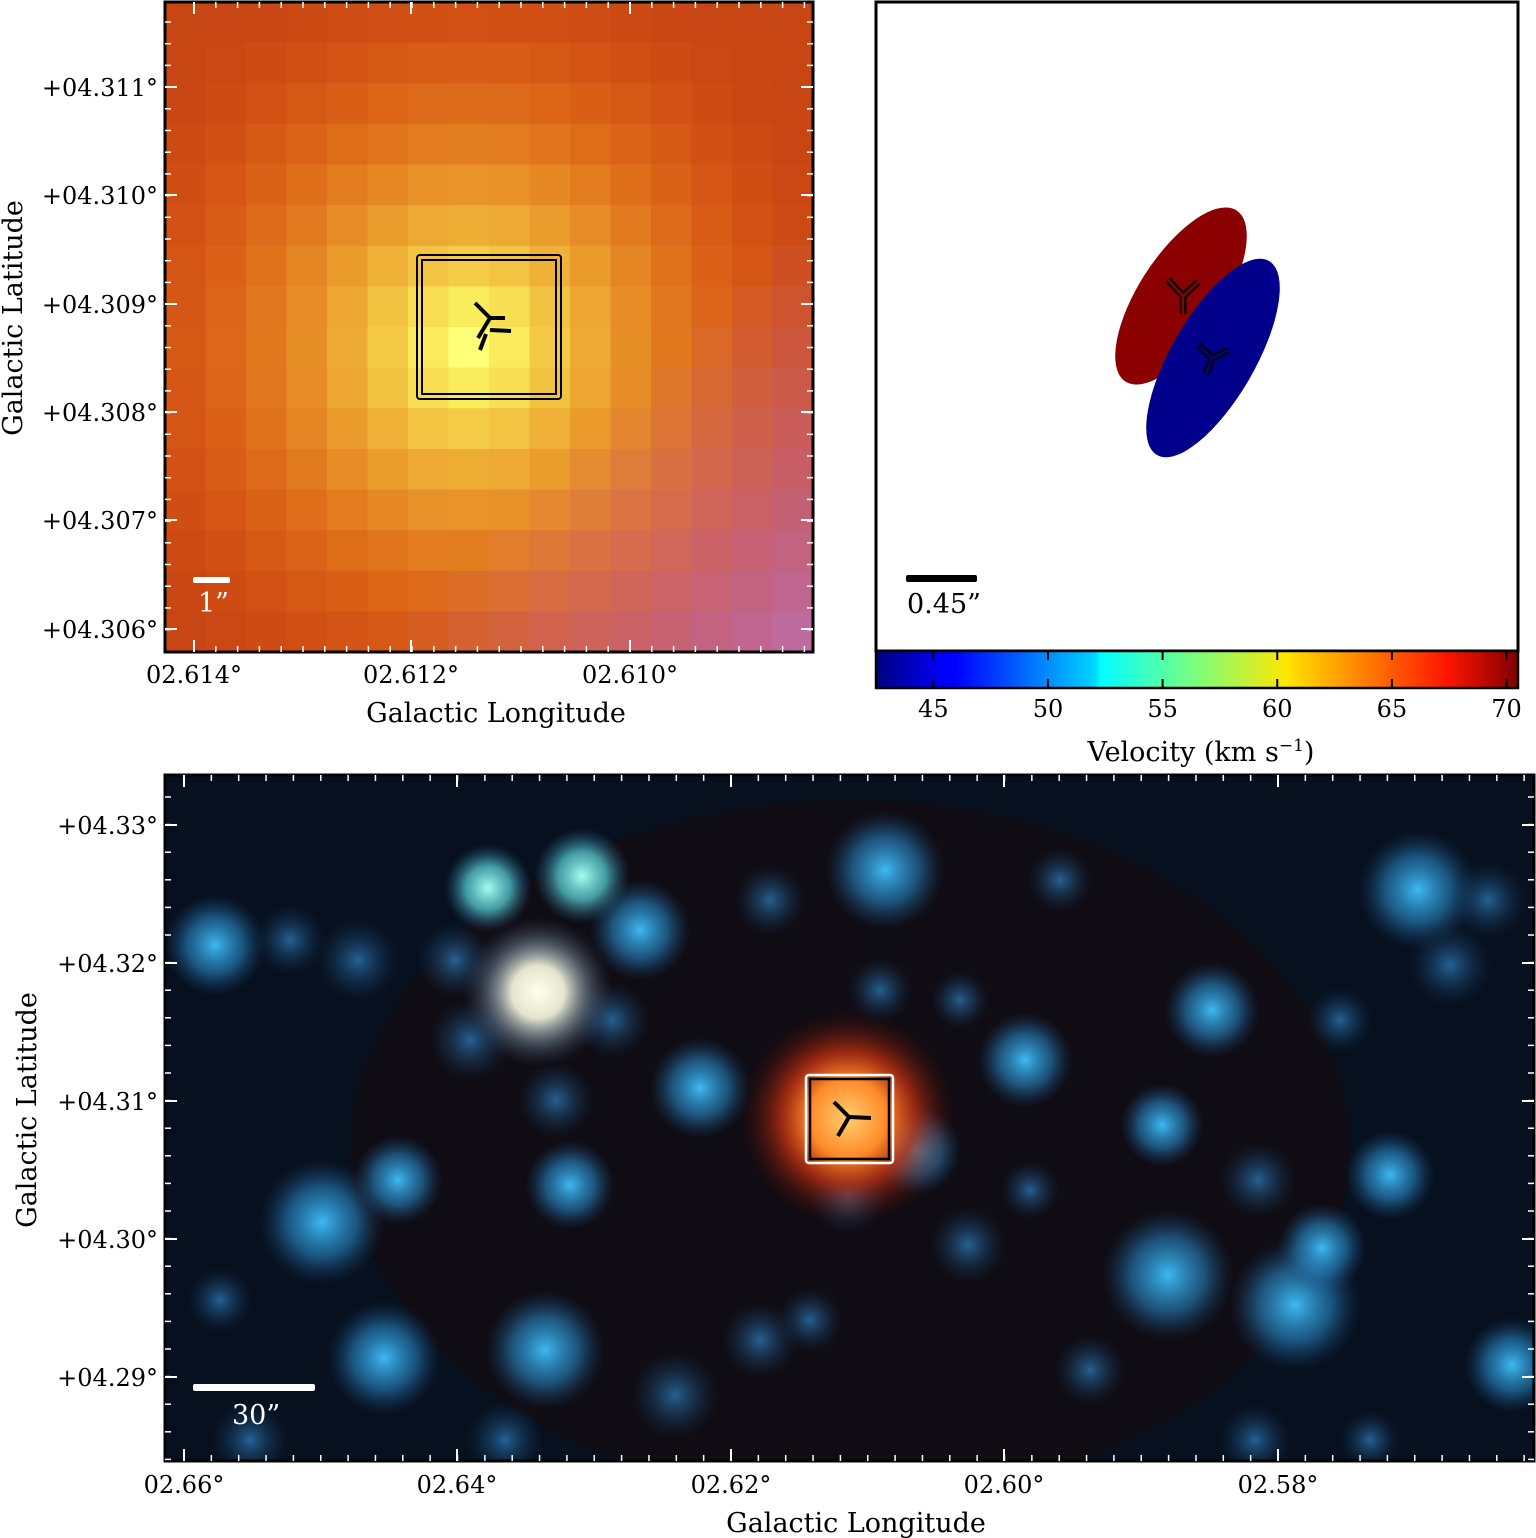 Image resolution: width=1536 pixels, height=1538 pixels. Describe the element at coordinates (184, 1485) in the screenshot. I see `panel-c-xtick: 02.66°` at that location.